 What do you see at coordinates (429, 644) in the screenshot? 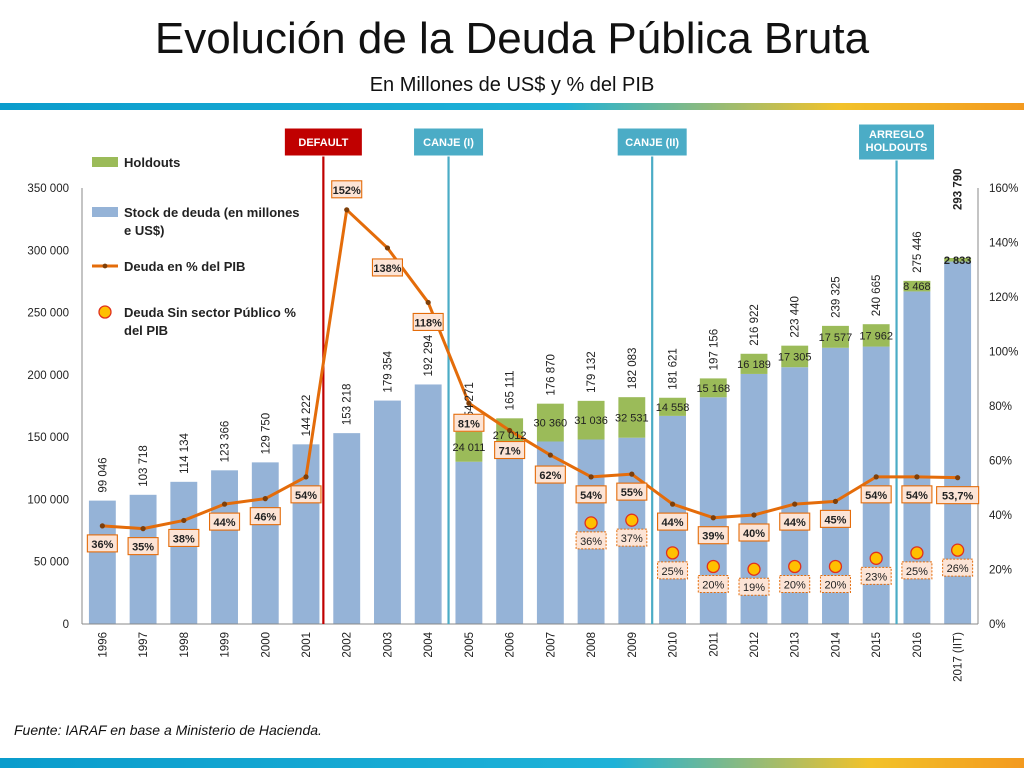
I see `x-tick-label: 2004` at bounding box center [429, 644].